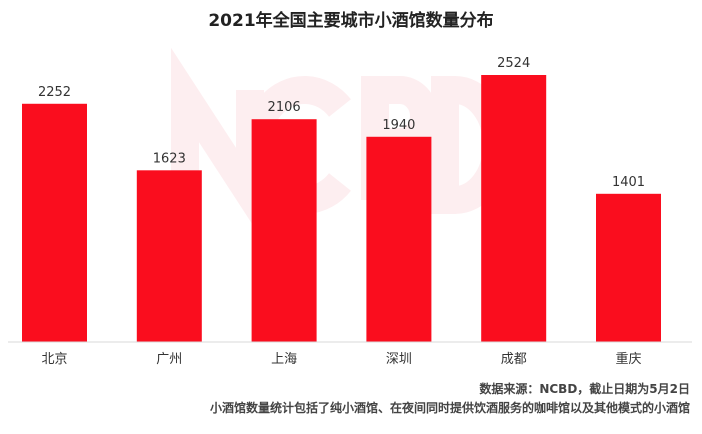 The image size is (702, 434). I want to click on bar-广州, so click(169, 256).